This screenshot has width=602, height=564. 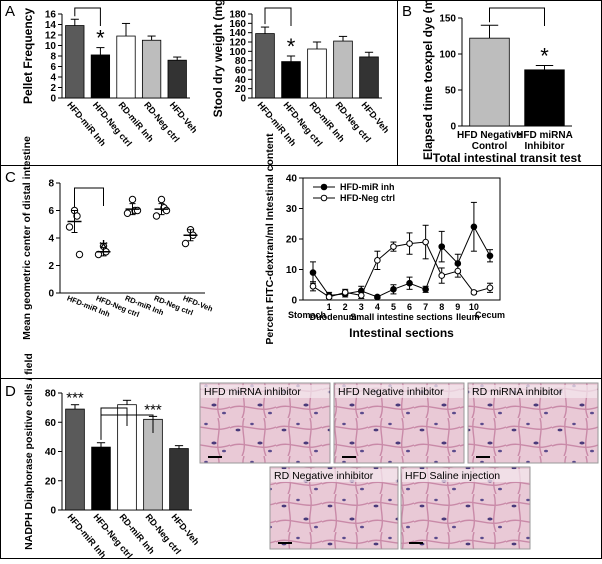 I want to click on y-axis-title: Elapsed time toexpel dye (min), so click(x=428, y=80).